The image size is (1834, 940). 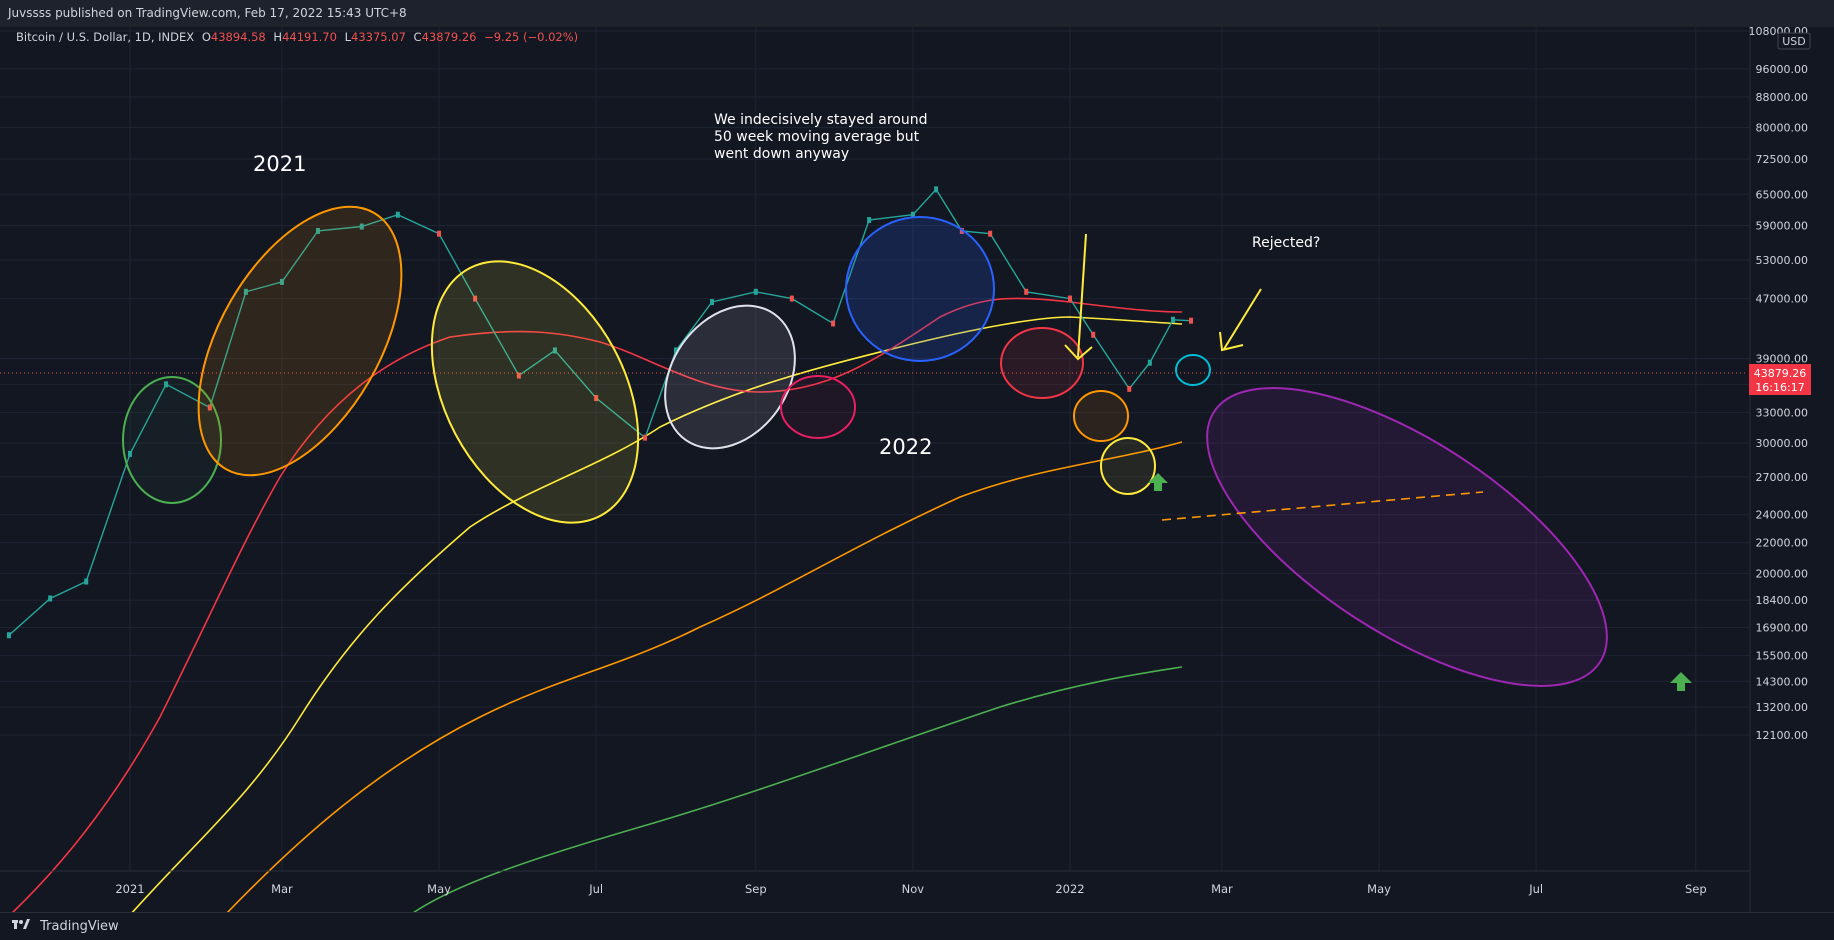 I want to click on price-tick-label: 47000.00, so click(x=1782, y=299).